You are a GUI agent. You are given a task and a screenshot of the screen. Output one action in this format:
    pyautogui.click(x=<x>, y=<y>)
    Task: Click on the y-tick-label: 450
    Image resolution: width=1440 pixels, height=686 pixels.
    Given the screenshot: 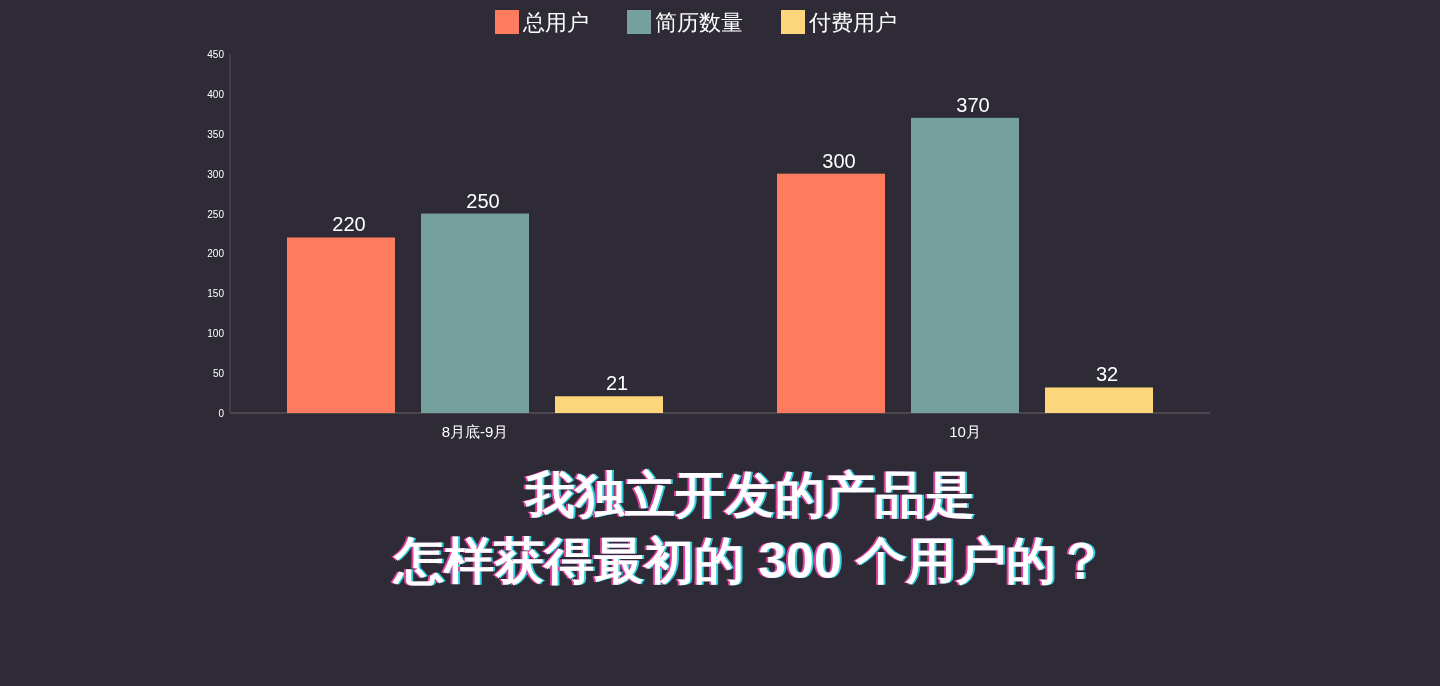 What is the action you would take?
    pyautogui.click(x=216, y=54)
    